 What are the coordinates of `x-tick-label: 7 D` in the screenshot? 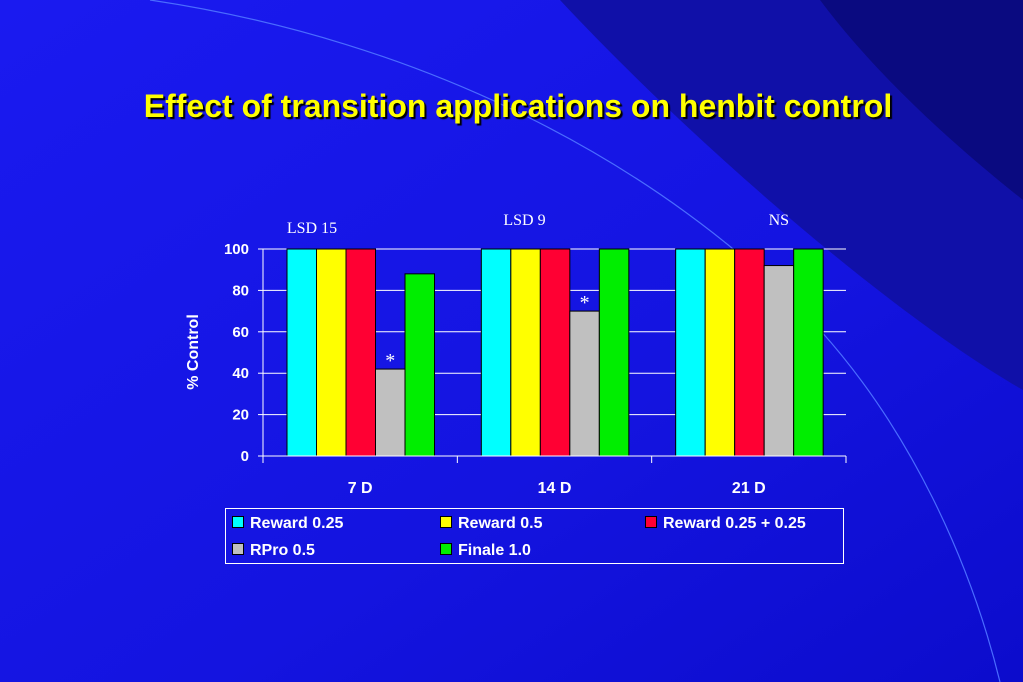 It's located at (360, 488).